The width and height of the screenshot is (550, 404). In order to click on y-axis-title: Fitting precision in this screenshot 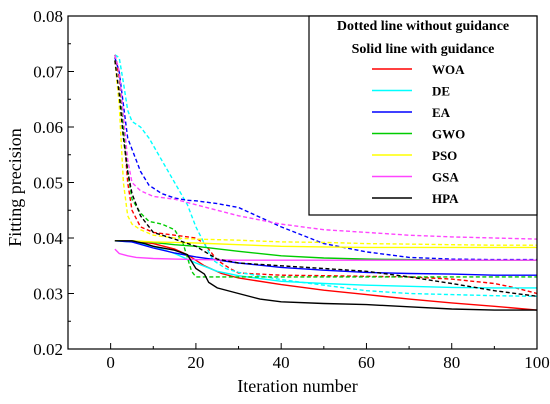, I will do `click(15, 187)`.